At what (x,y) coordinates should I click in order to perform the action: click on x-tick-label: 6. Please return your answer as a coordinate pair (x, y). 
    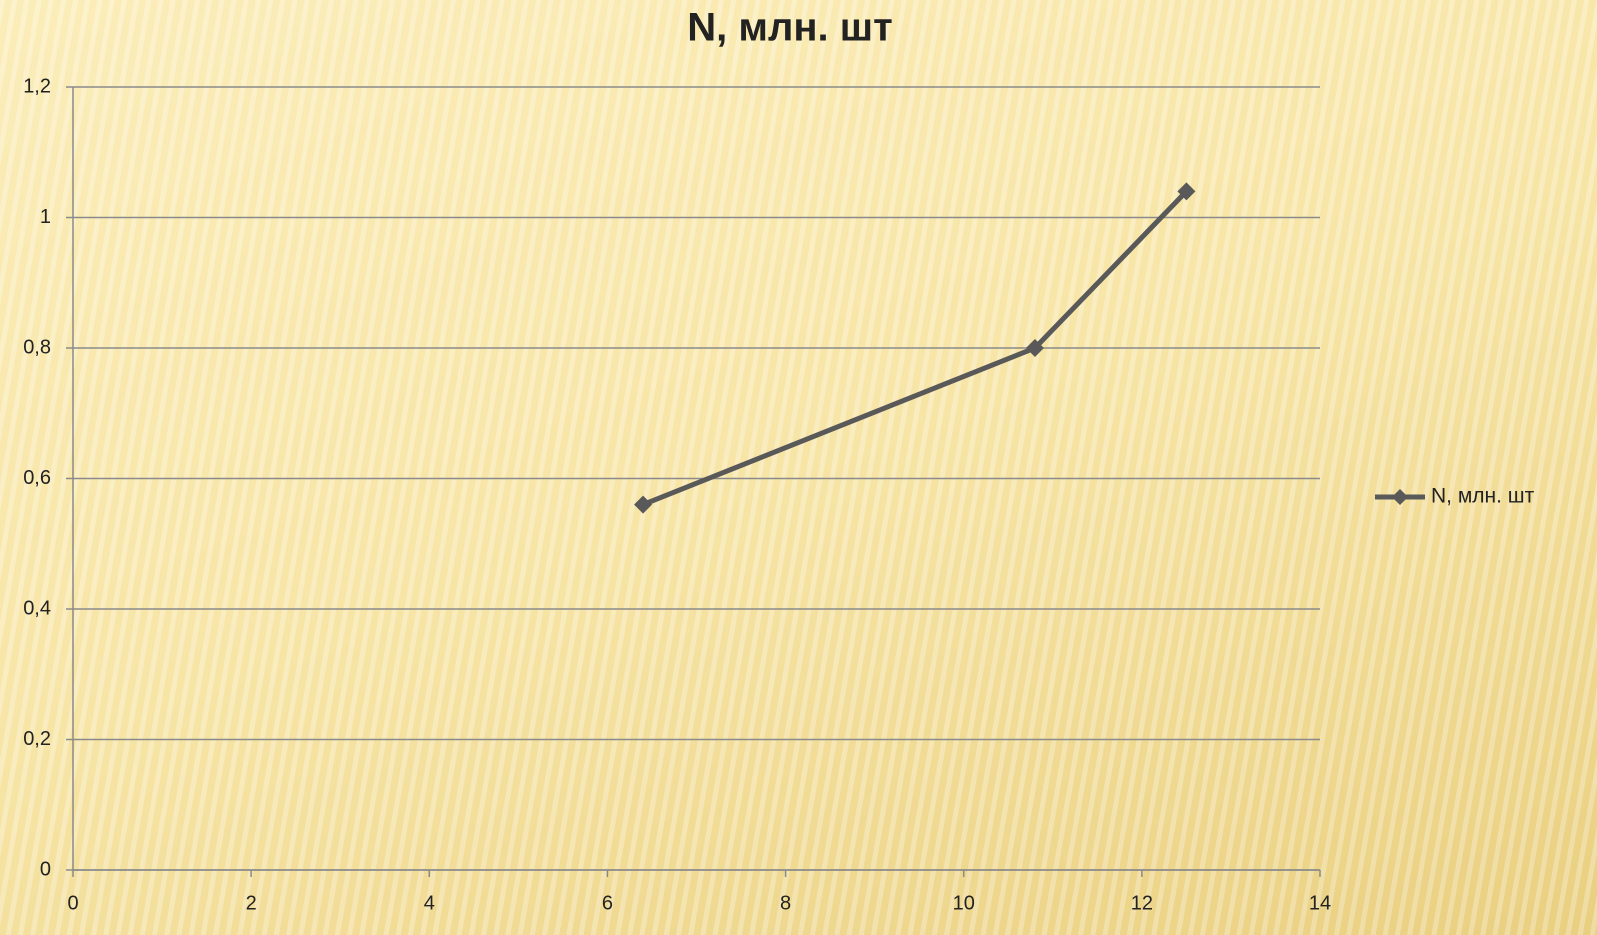
    Looking at the image, I should click on (607, 903).